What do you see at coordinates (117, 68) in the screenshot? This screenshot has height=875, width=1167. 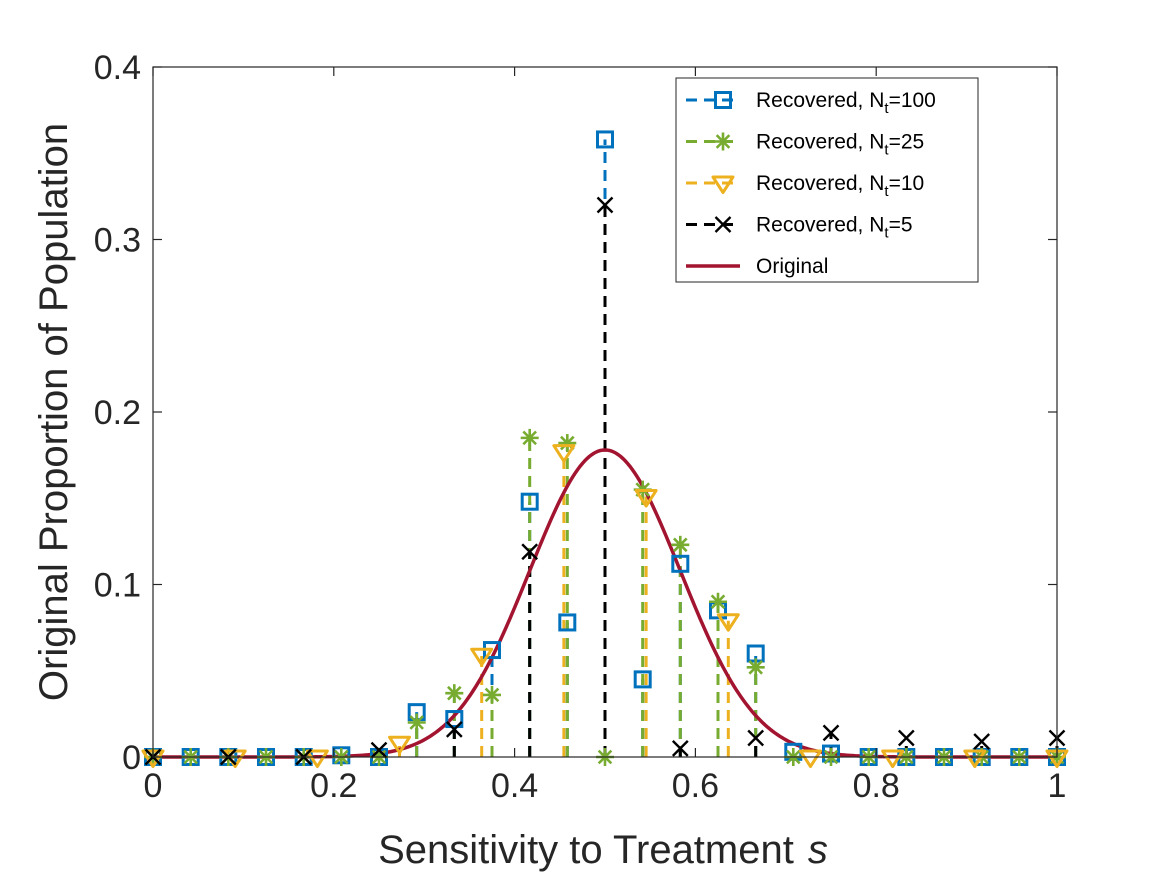 I see `y-tick-label: 0.4` at bounding box center [117, 68].